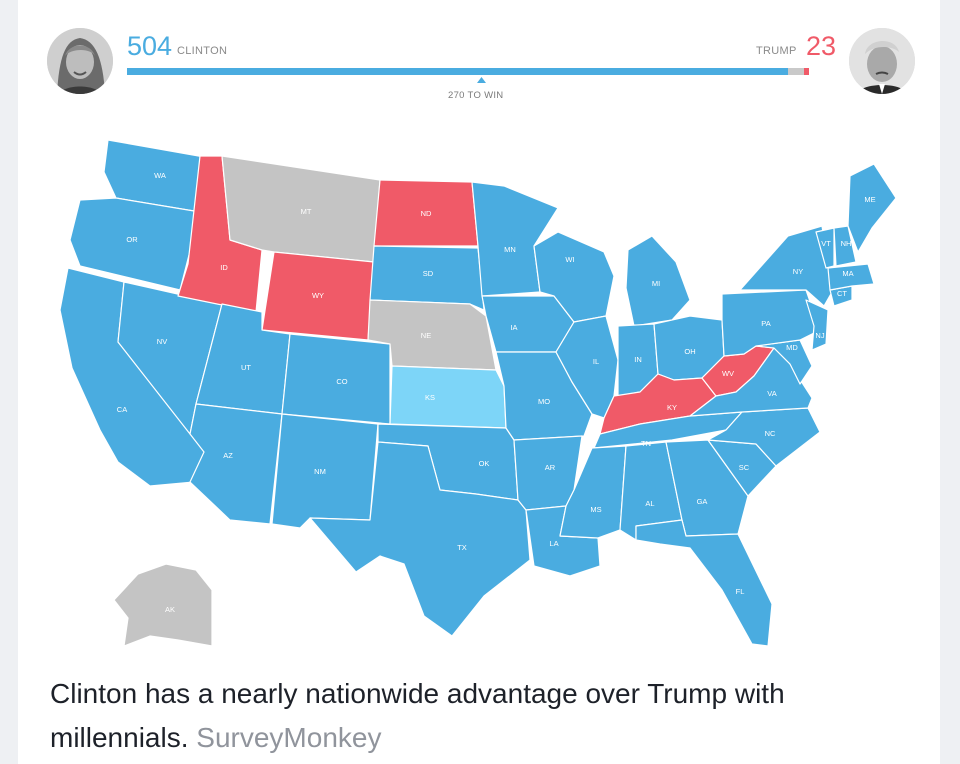 This screenshot has height=764, width=960. Describe the element at coordinates (170, 609) in the screenshot. I see `label-ak: AK` at that location.